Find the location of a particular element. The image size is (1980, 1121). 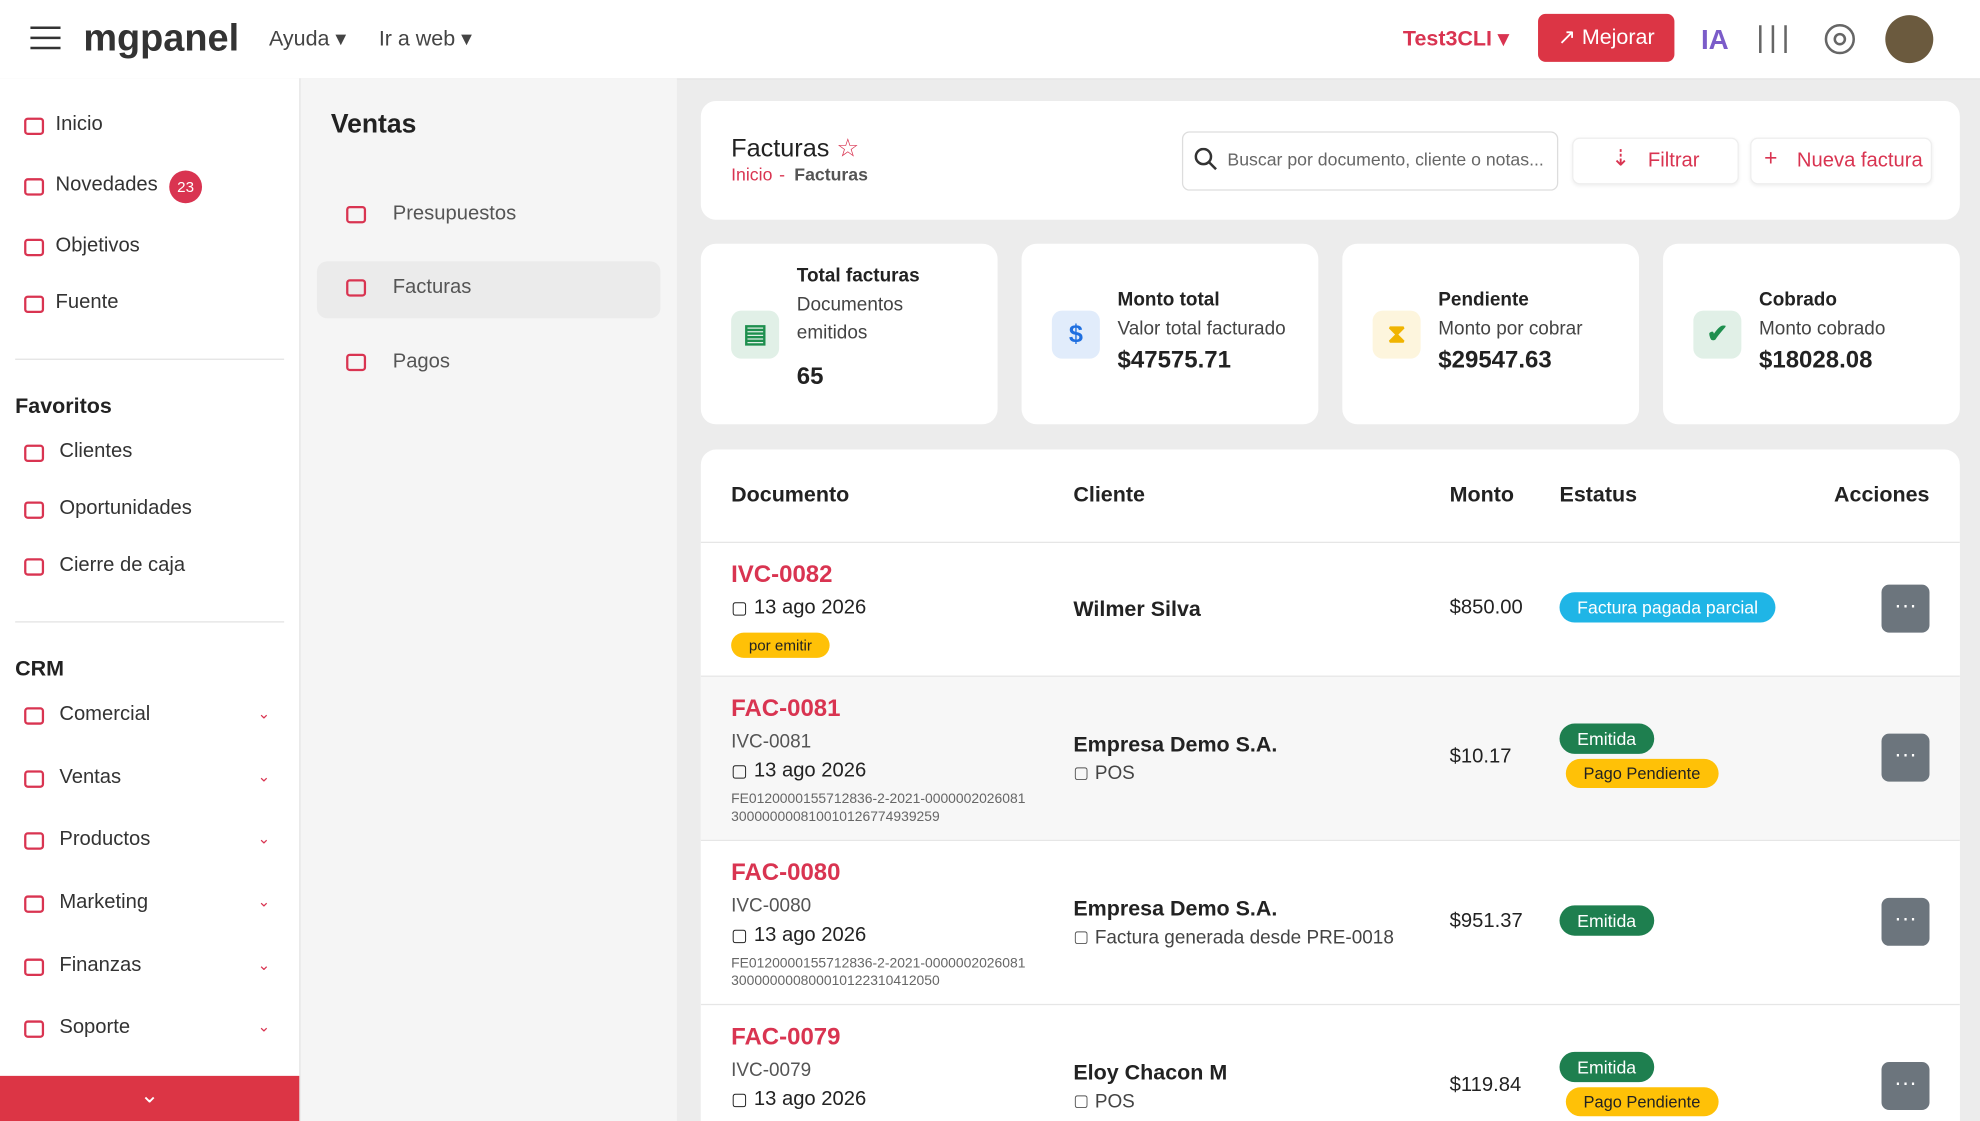

stat-card: ✔ Cobrado Monto cobrado $18028.08 is located at coordinates (1811, 334).